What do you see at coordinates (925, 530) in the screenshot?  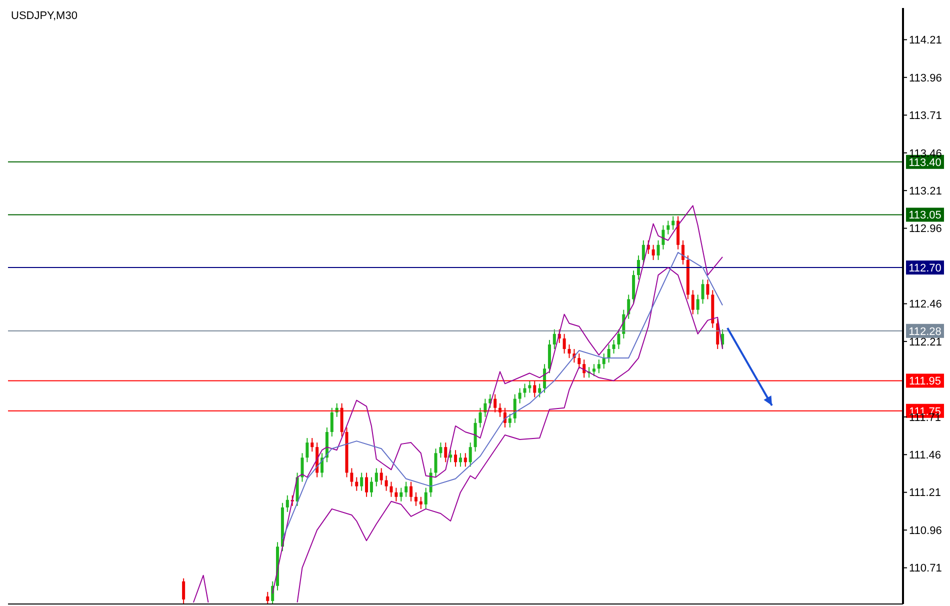 I see `y-tick-label: 110.96` at bounding box center [925, 530].